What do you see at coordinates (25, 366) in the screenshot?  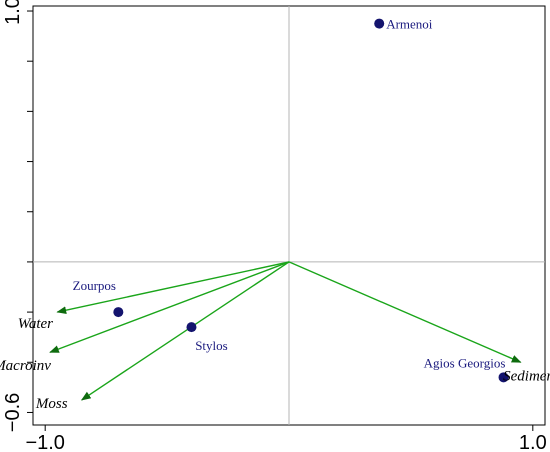 I see `vector-label-macroinv: Macroinv` at bounding box center [25, 366].